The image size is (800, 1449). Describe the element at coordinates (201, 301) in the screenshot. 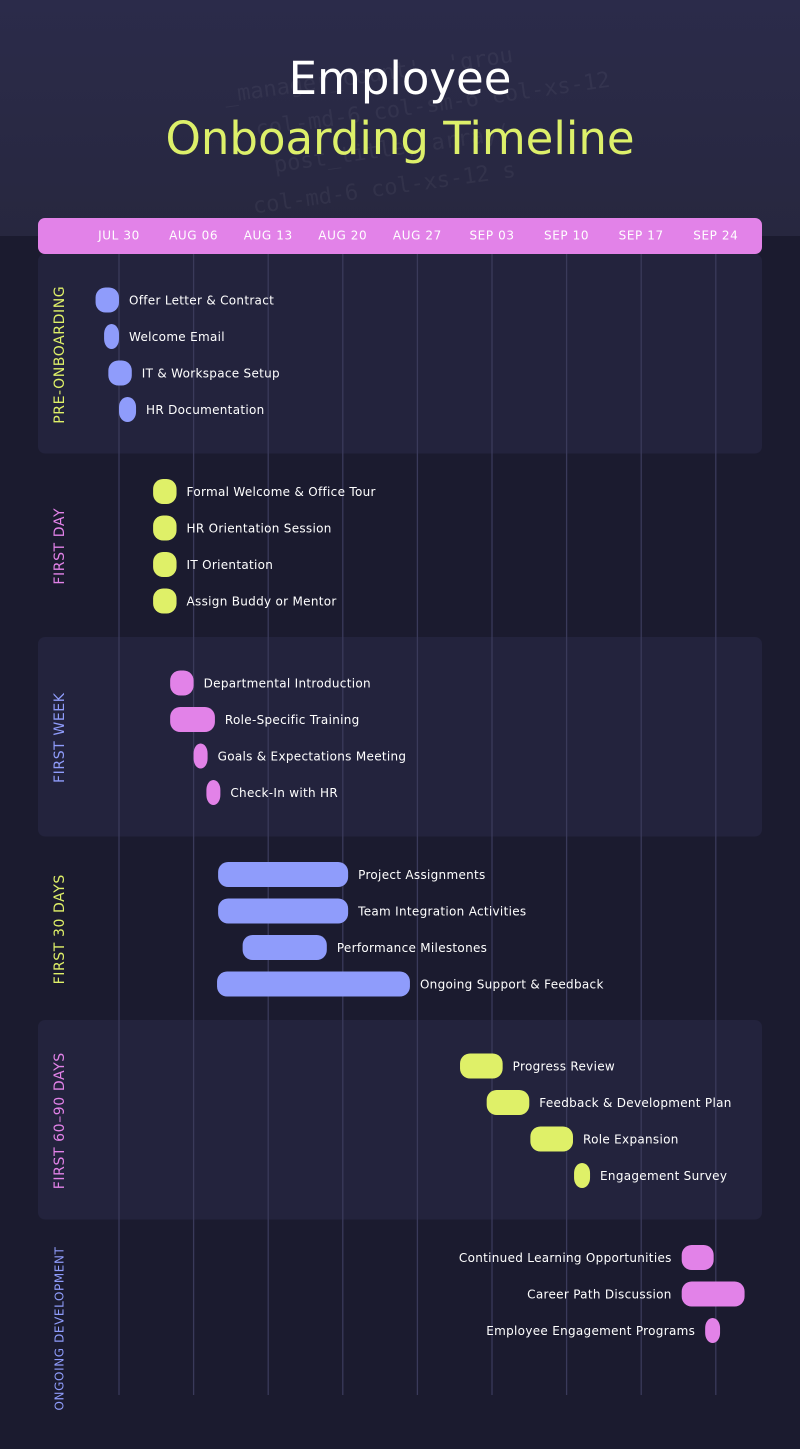

I see `task-label: Offer Letter & Contract` at that location.